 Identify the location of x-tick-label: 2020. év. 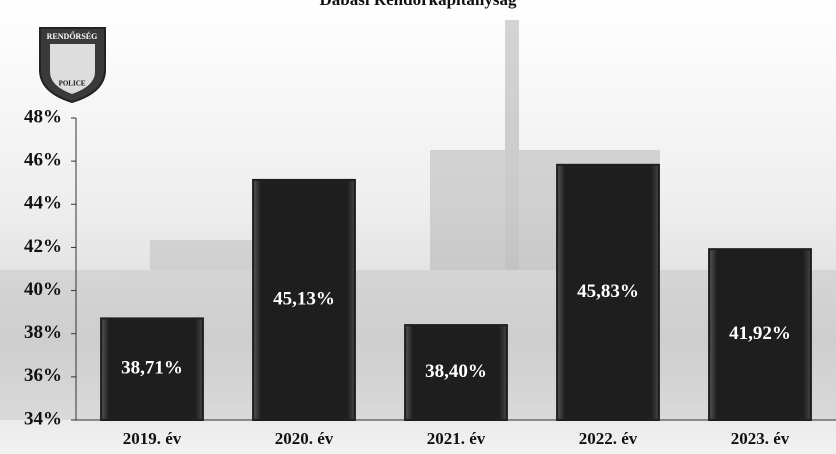
(304, 438).